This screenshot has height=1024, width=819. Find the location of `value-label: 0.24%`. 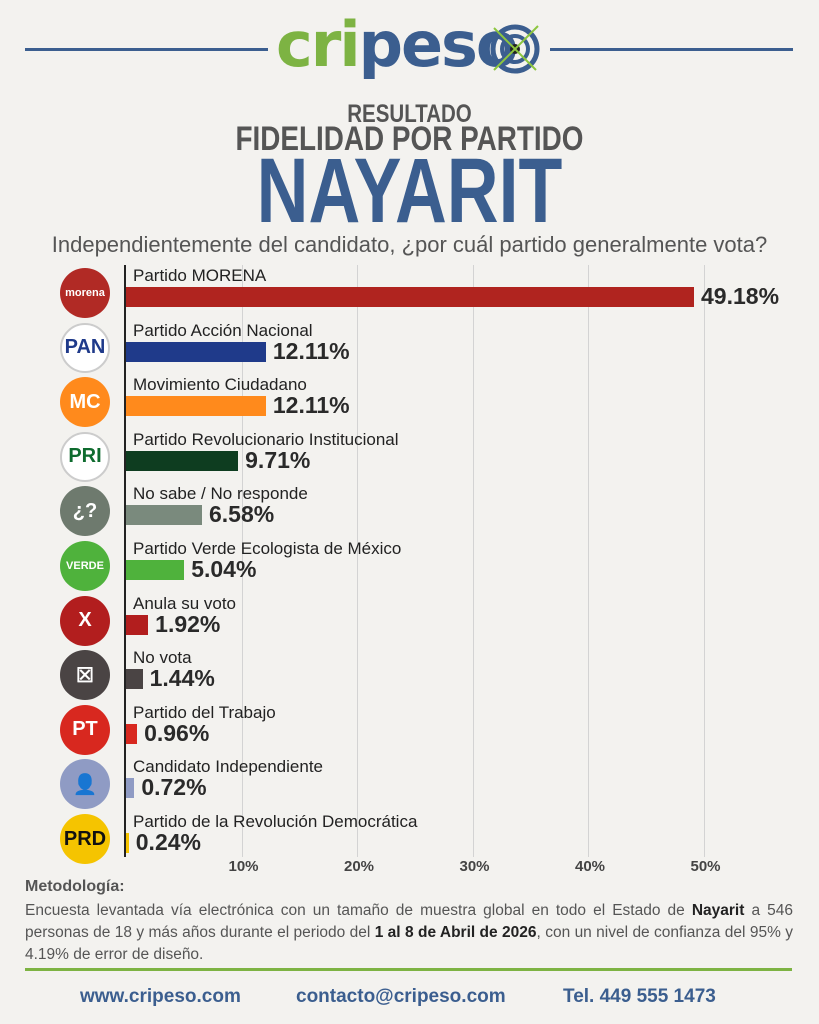

value-label: 0.24% is located at coordinates (168, 842).